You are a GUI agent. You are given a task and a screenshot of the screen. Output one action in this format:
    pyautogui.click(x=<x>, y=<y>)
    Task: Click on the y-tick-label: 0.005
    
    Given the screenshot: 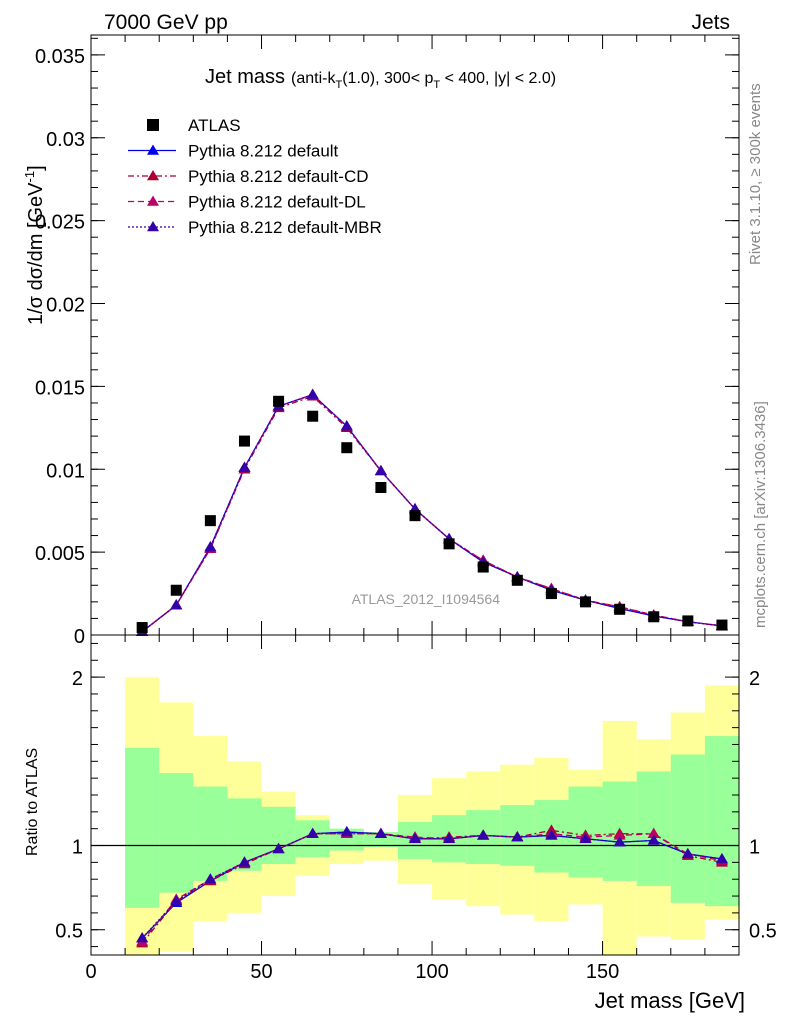 What is the action you would take?
    pyautogui.click(x=60, y=554)
    